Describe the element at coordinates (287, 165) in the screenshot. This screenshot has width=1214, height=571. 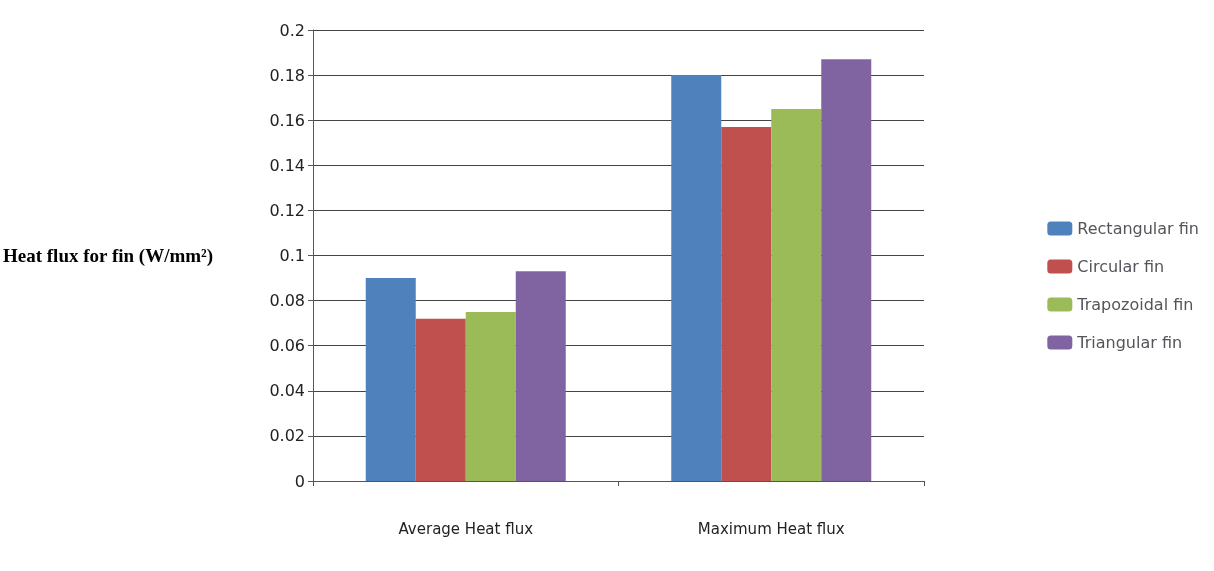
I see `y-tick-label: 0.14` at that location.